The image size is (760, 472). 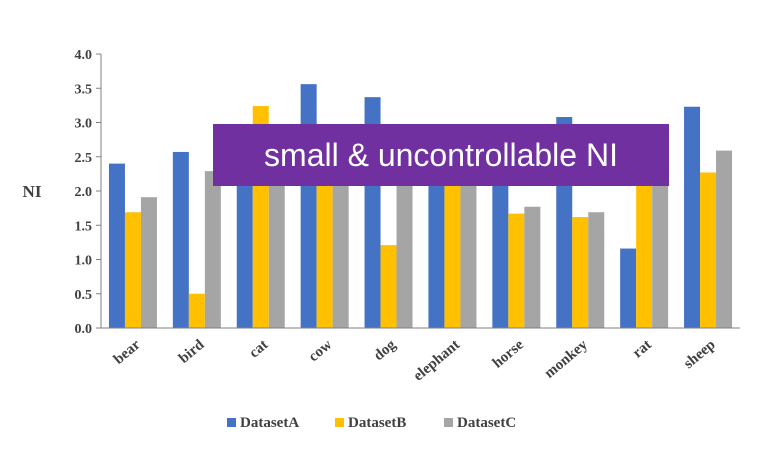 I want to click on y-axis-title: NI, so click(x=32, y=191).